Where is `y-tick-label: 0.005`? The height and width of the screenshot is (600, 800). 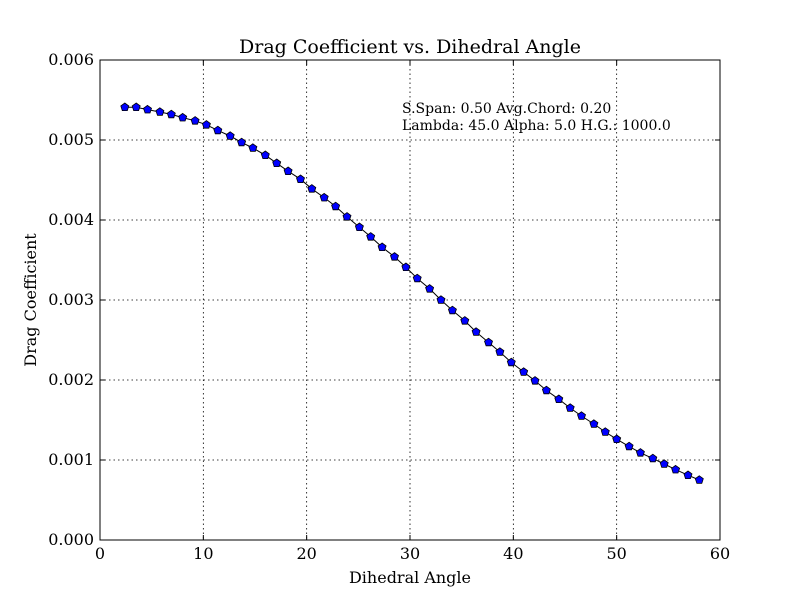
y-tick-label: 0.005 is located at coordinates (71, 139).